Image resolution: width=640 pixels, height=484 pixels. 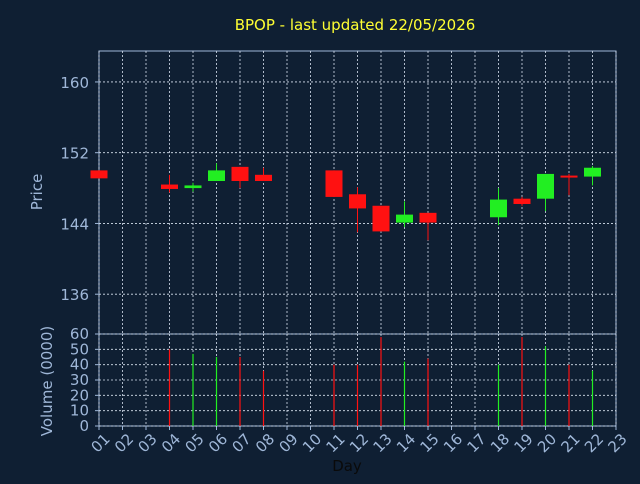 What do you see at coordinates (79, 365) in the screenshot?
I see `volume-tick-label: 40` at bounding box center [79, 365].